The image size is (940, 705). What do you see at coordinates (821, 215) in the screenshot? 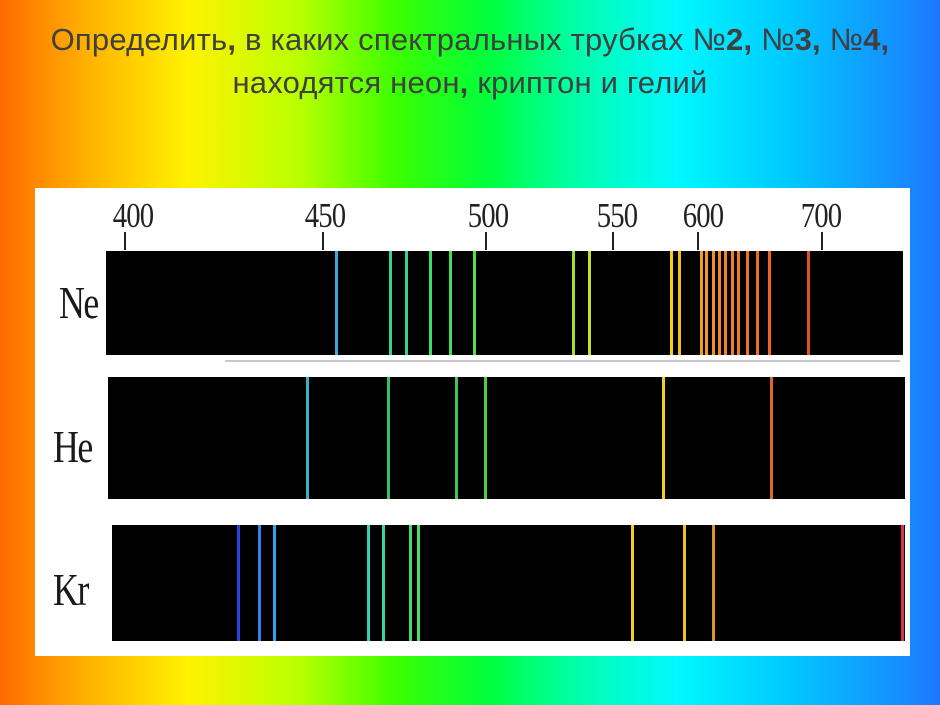
I see `scale-label-700: 700` at bounding box center [821, 215].